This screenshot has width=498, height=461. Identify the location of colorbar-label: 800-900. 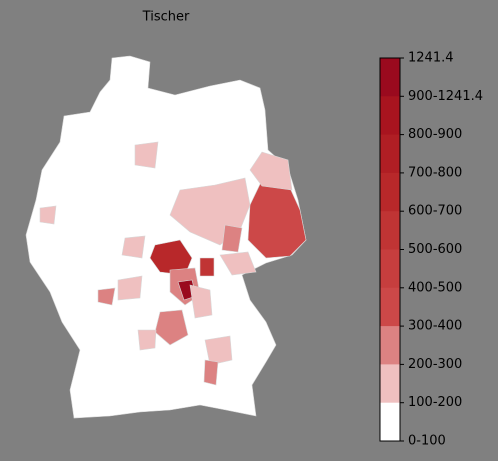
(435, 134).